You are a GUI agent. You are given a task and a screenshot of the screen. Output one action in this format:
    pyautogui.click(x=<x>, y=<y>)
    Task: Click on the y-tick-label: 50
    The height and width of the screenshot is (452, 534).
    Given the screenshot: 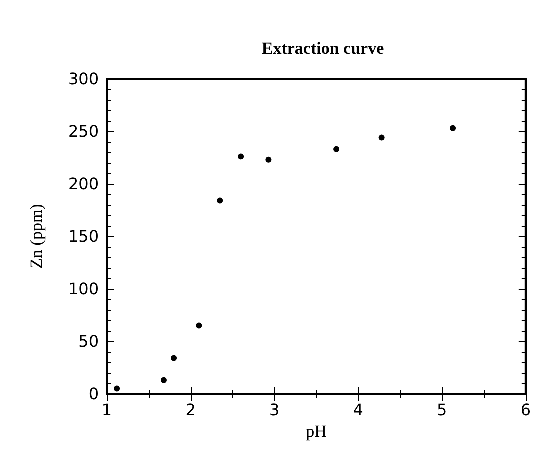 What is the action you would take?
    pyautogui.click(x=88, y=341)
    